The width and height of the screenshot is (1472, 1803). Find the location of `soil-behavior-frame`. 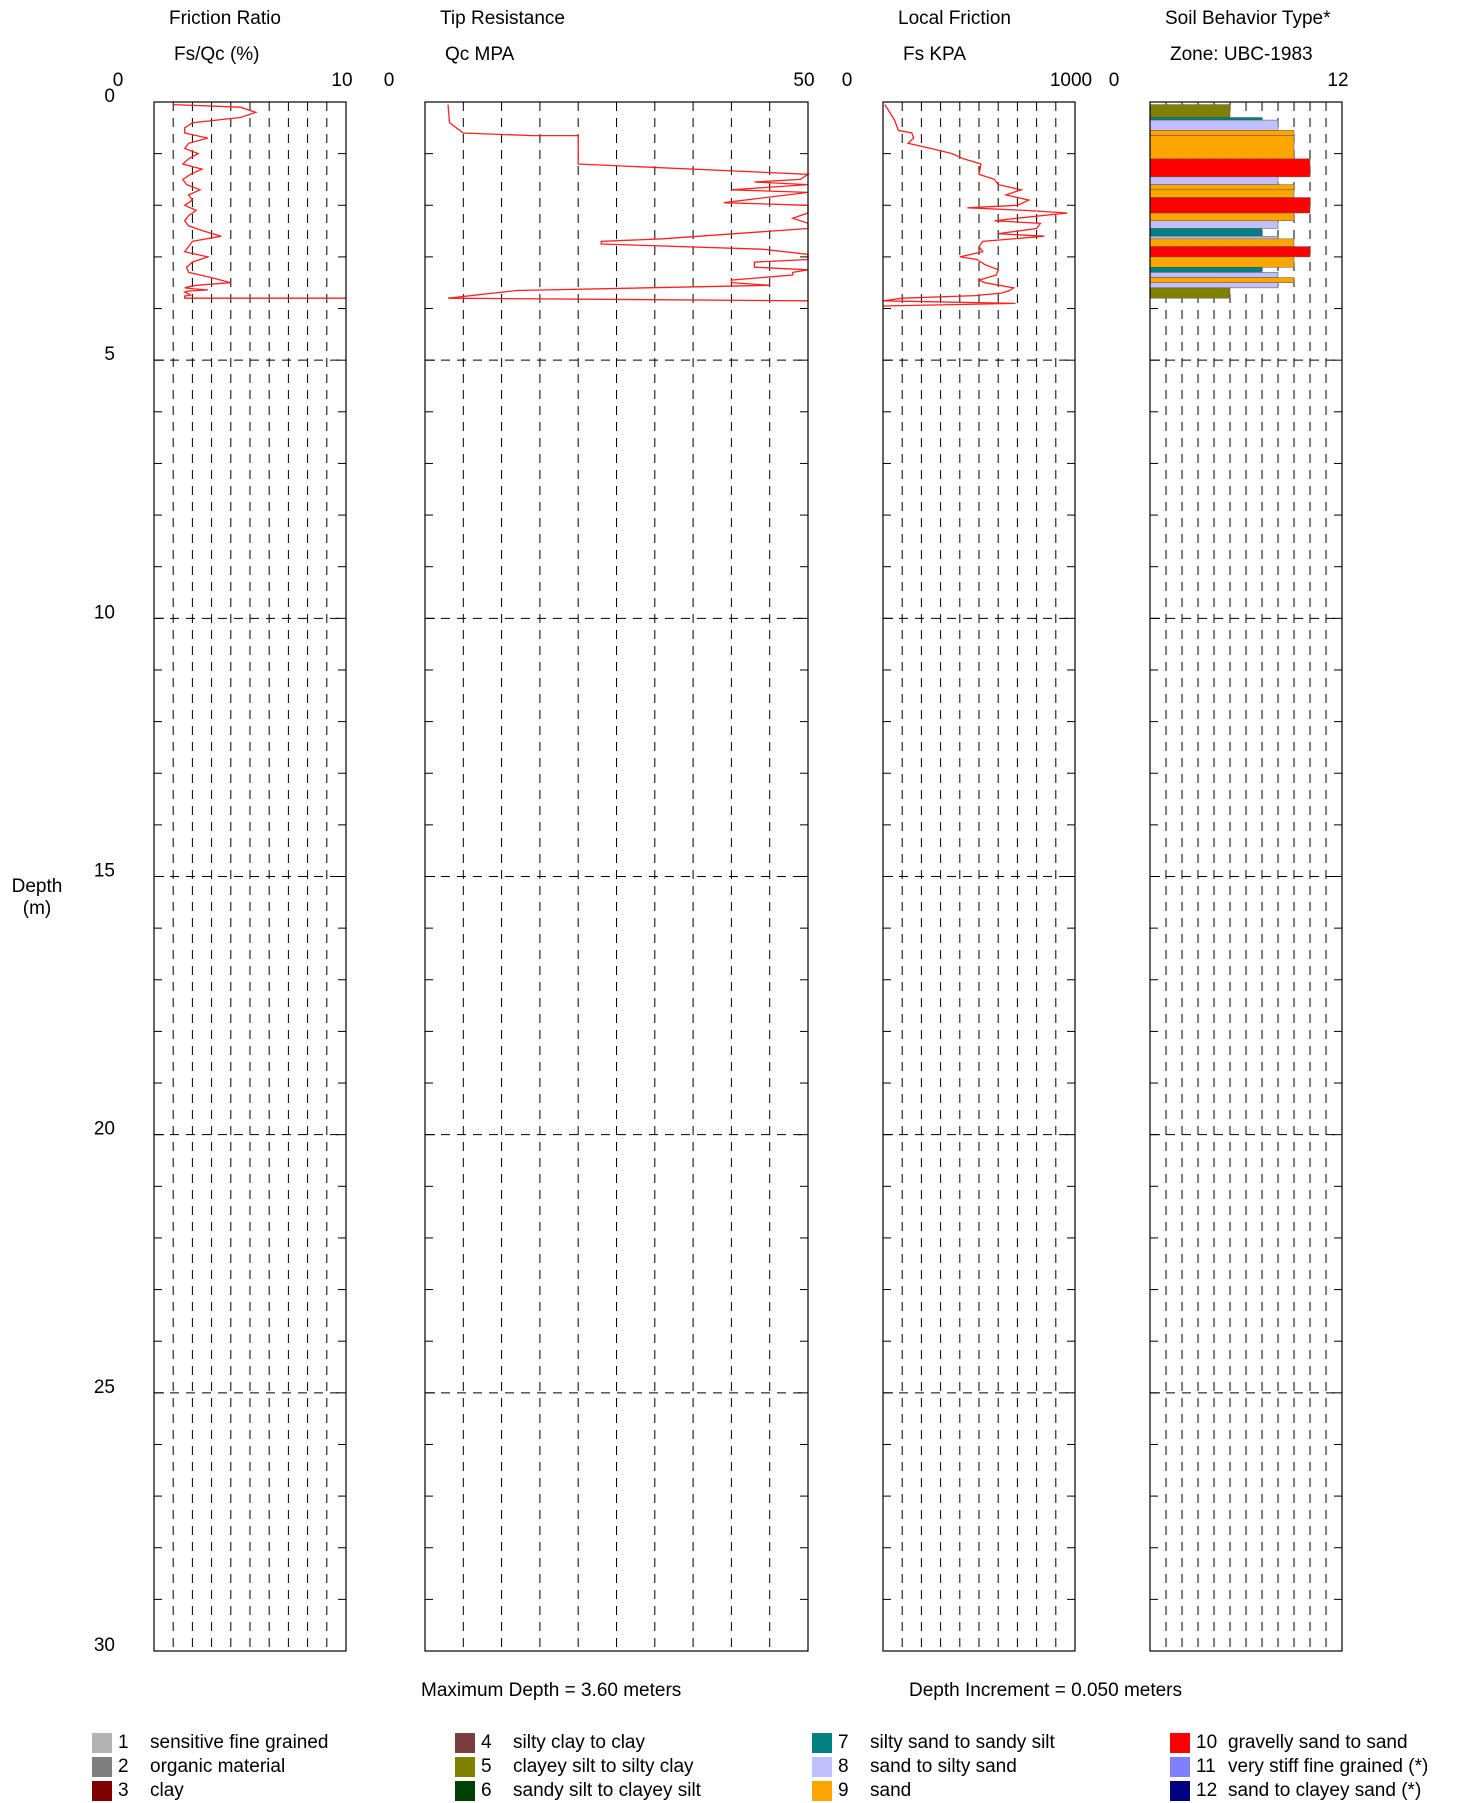

soil-behavior-frame is located at coordinates (1246, 876).